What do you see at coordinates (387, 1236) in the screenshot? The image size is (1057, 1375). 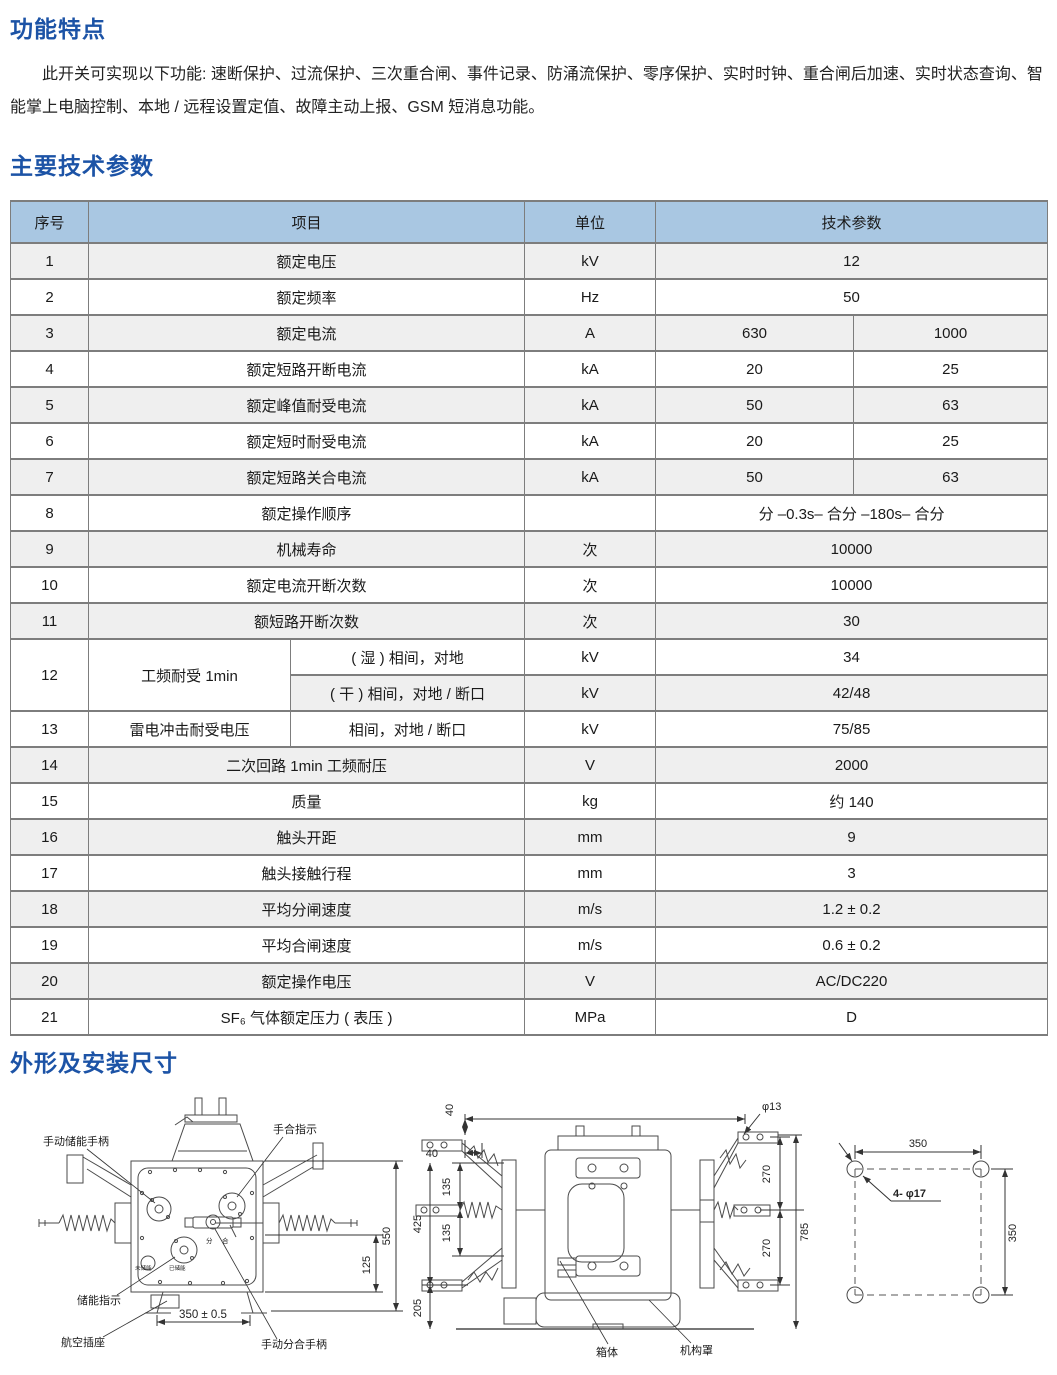 I see `dim-550: 550` at bounding box center [387, 1236].